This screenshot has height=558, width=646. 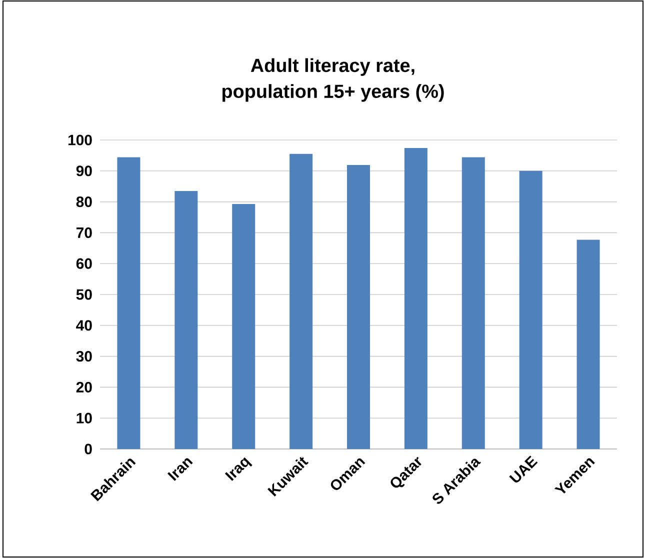 I want to click on y-tick-label: 30, so click(x=84, y=356).